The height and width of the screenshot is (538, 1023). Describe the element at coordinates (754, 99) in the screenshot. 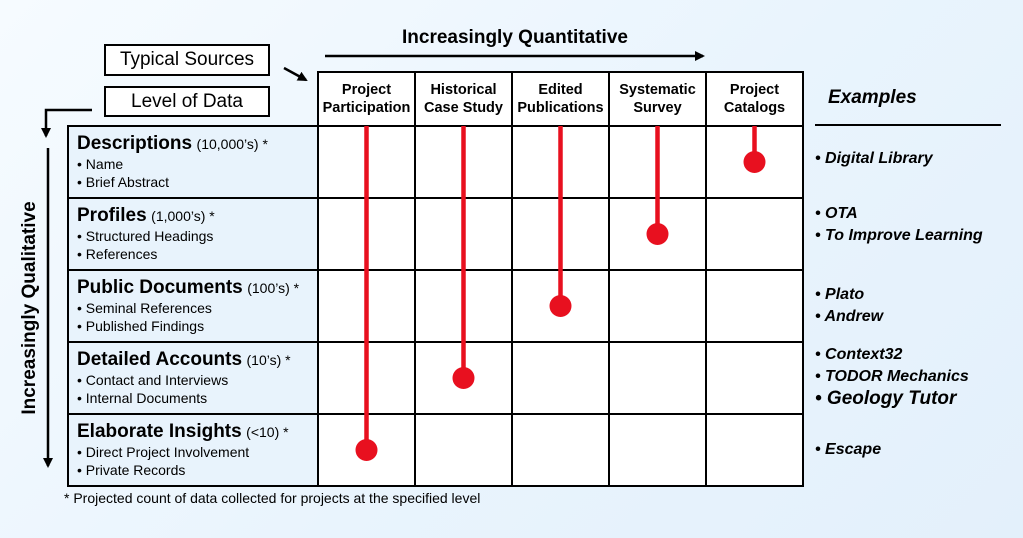

I see `column-header: Project Catalogs` at that location.